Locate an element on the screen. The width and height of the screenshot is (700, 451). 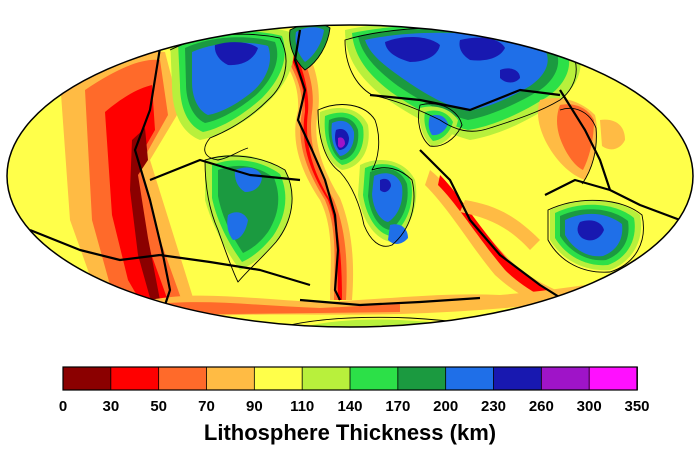
legend-tick-label: 140 is located at coordinates (349, 406).